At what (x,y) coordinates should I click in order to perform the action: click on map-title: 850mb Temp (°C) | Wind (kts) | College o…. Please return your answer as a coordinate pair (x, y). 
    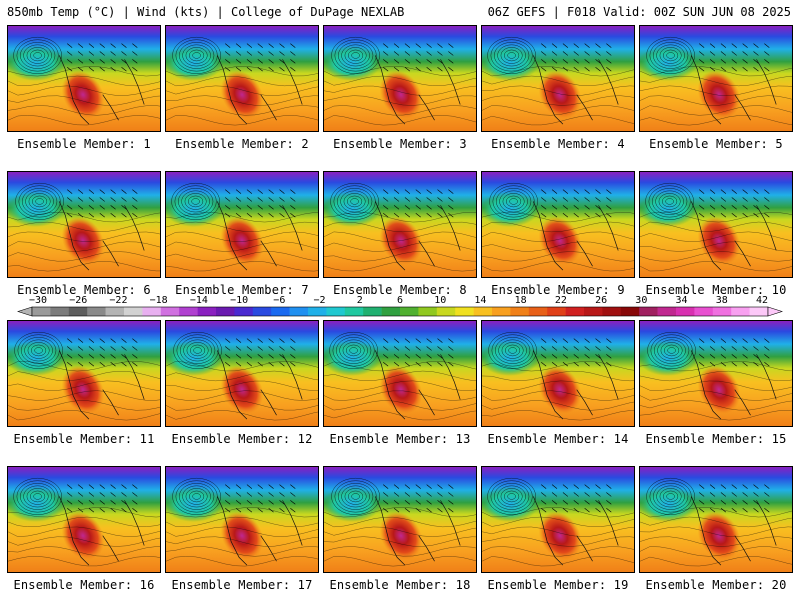
    Looking at the image, I should click on (206, 12).